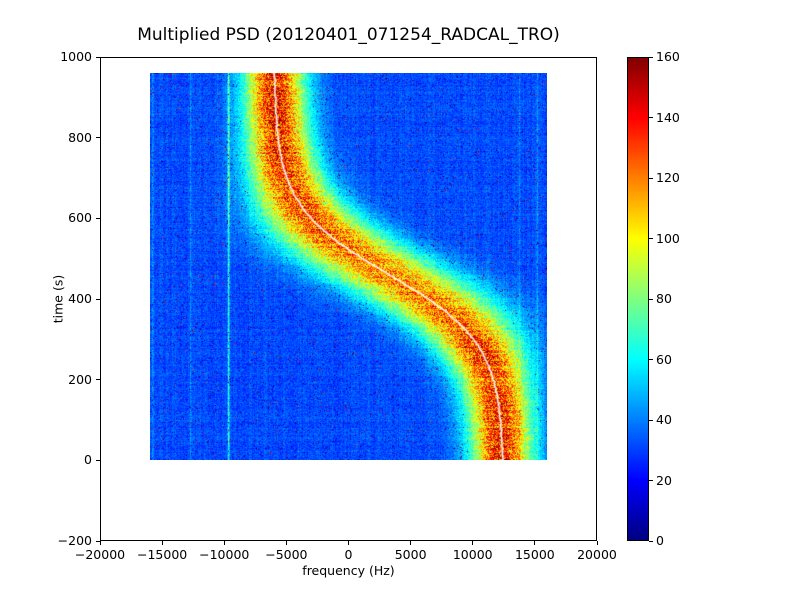  What do you see at coordinates (348, 570) in the screenshot?
I see `x-axis-label: frequency (Hz)` at bounding box center [348, 570].